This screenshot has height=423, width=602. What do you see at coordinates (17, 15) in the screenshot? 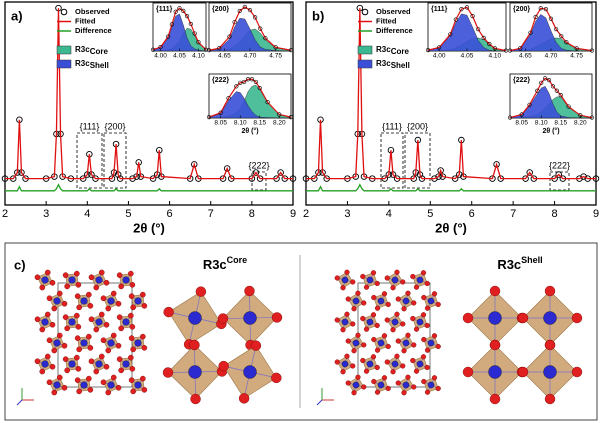
I see `panel-label: a)` at bounding box center [17, 15].